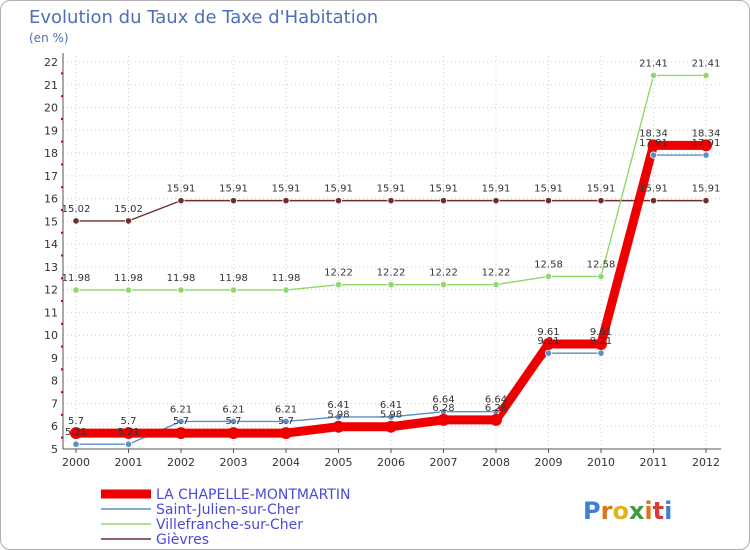 The width and height of the screenshot is (750, 550). What do you see at coordinates (391, 405) in the screenshot?
I see `value-label-saint-julien-sur-cher: 6.41` at bounding box center [391, 405].